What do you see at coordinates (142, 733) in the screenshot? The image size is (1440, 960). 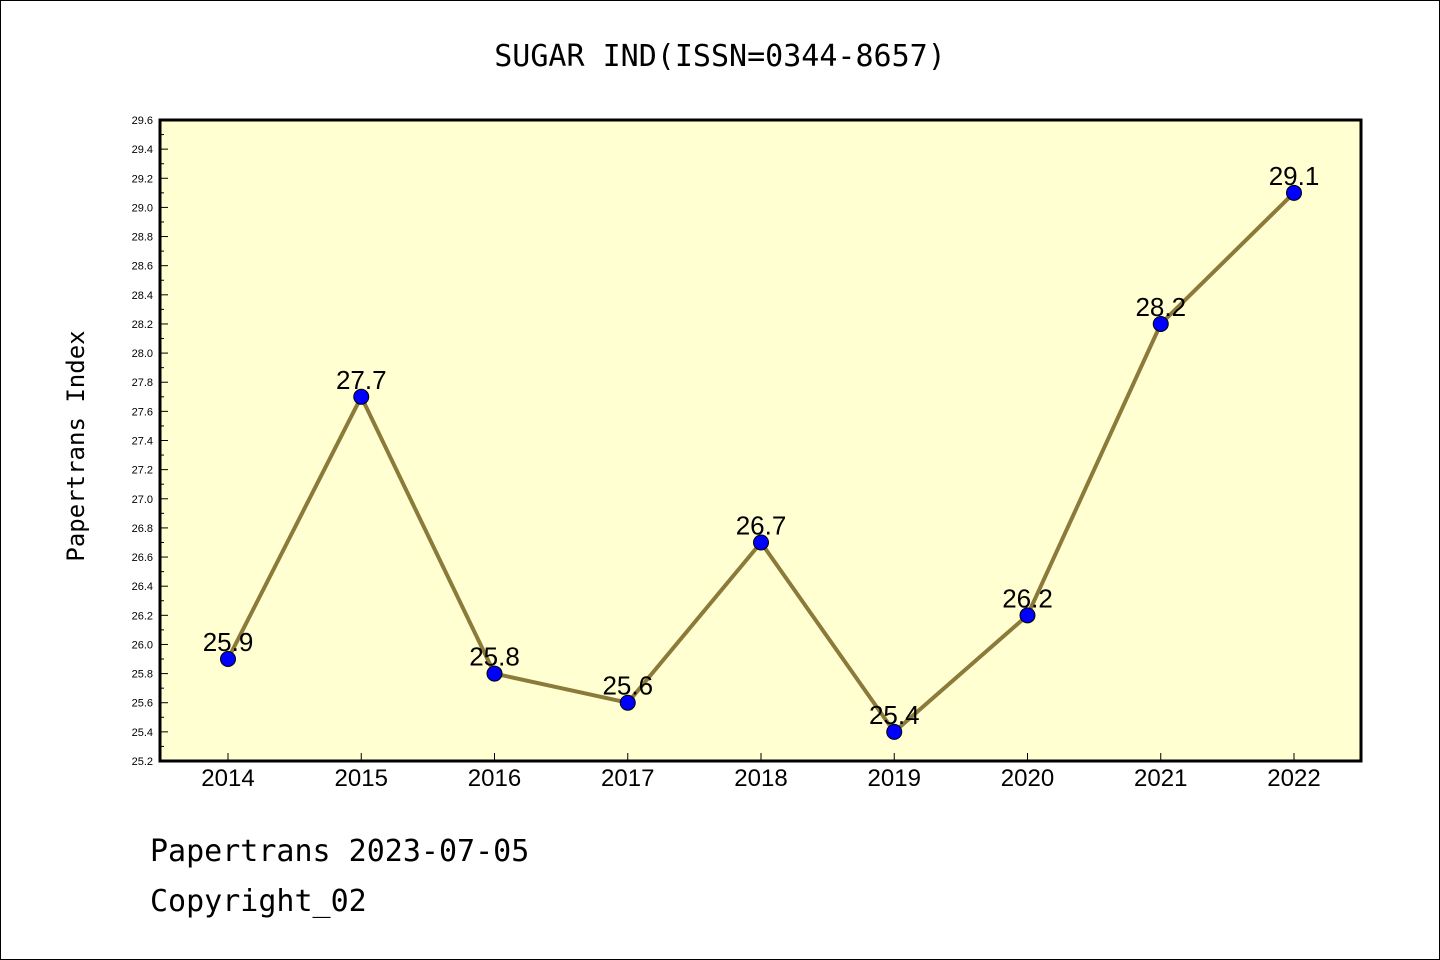 I see `y-tick-label: 25.4` at bounding box center [142, 733].